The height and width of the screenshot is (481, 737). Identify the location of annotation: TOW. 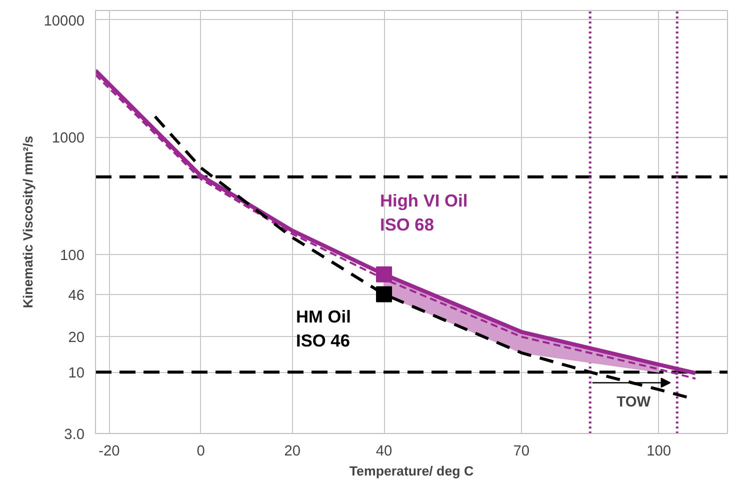
(633, 402).